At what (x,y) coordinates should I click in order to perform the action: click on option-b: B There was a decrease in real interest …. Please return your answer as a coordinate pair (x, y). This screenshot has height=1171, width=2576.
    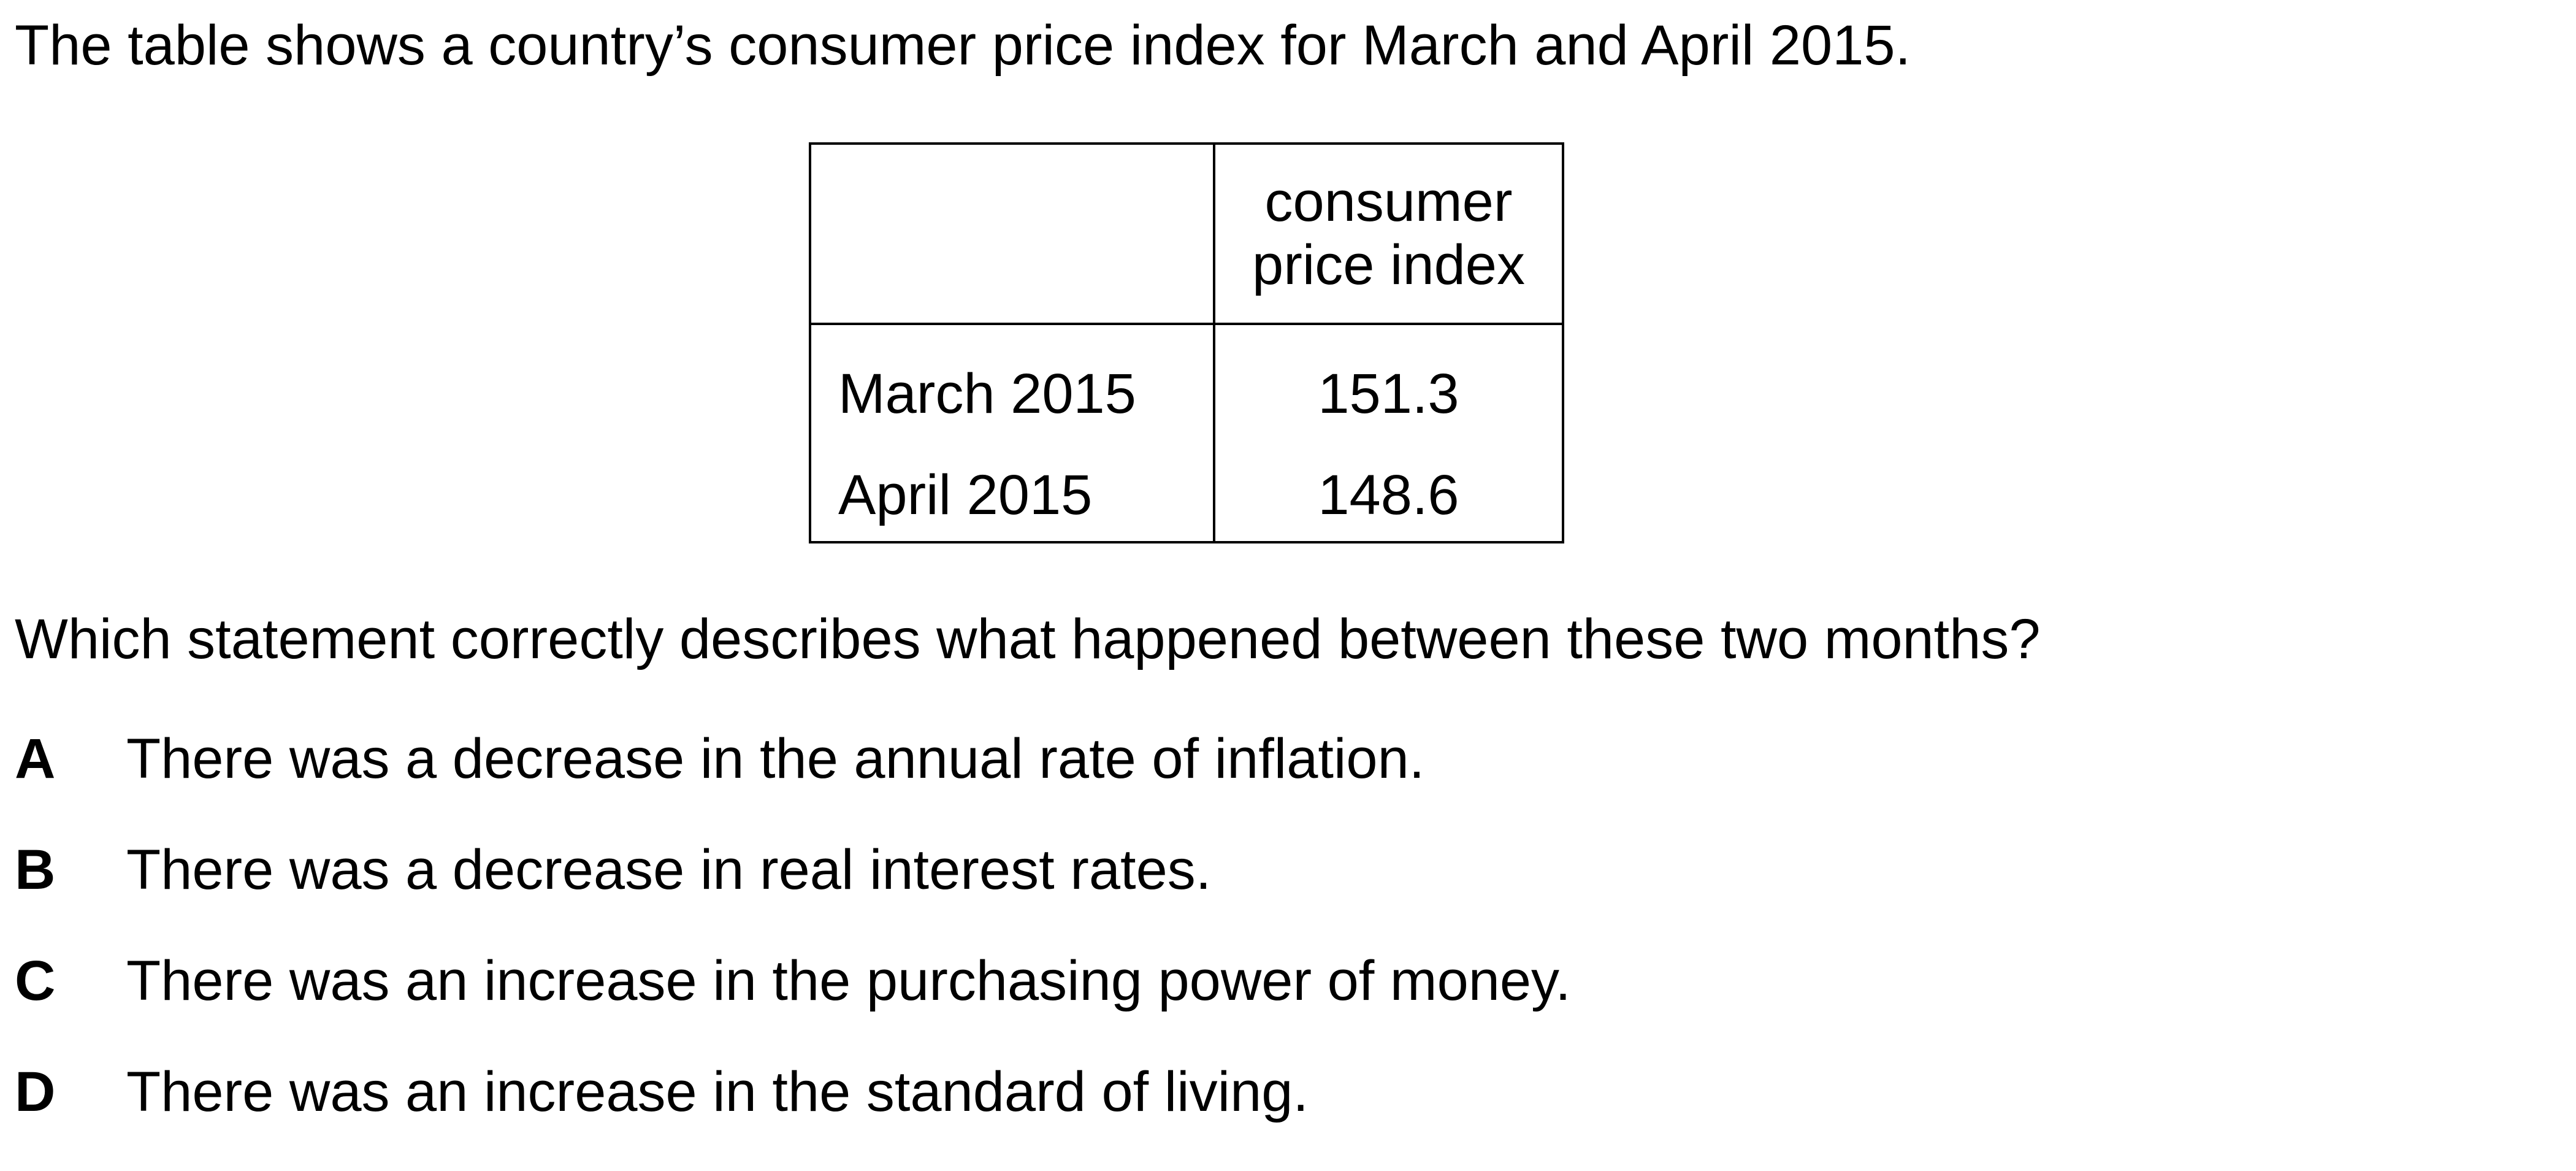
    Looking at the image, I should click on (793, 893).